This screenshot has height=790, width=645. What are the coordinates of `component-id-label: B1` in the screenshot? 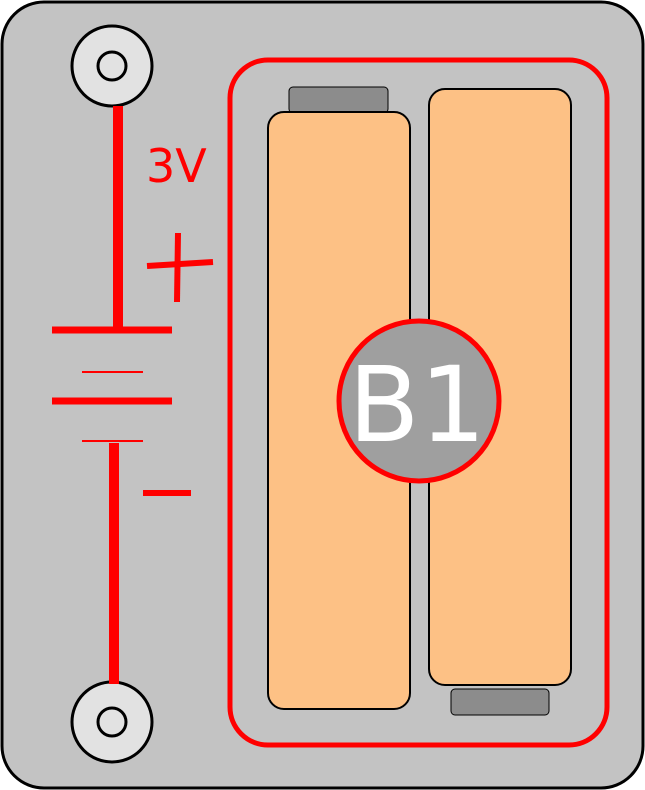 It's located at (417, 405).